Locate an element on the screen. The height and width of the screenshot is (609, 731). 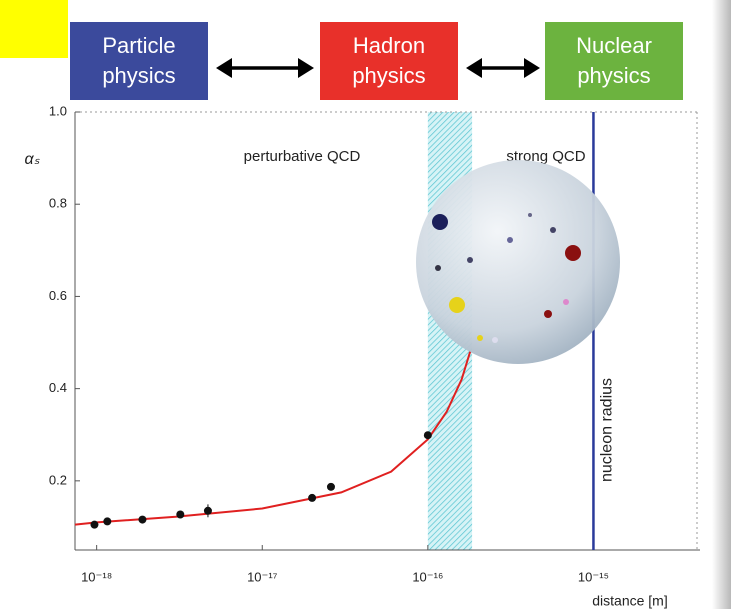
header-text: Particle is located at coordinates (138, 45).